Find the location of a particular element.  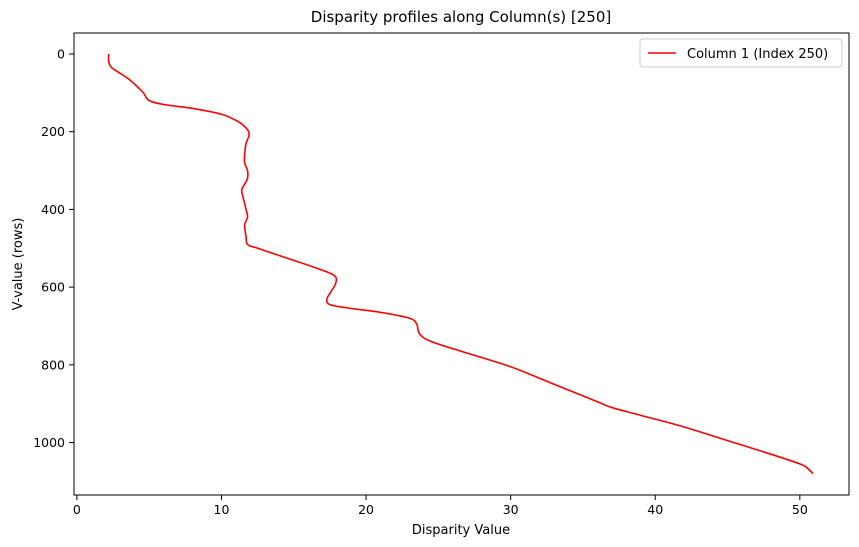

x-tick-label: 30 is located at coordinates (511, 509).